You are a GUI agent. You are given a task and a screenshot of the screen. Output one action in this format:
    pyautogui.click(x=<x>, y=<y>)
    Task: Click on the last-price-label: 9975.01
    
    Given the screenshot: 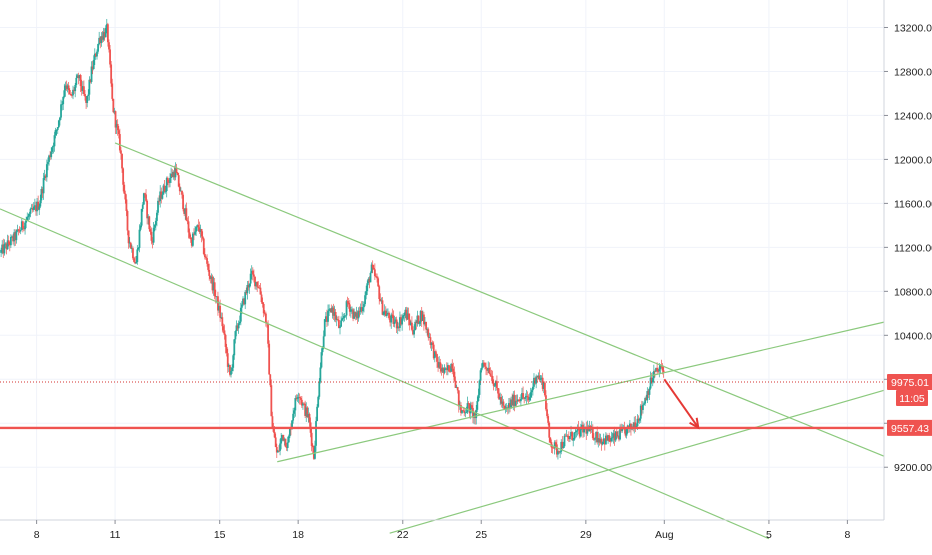 What is the action you would take?
    pyautogui.click(x=910, y=383)
    